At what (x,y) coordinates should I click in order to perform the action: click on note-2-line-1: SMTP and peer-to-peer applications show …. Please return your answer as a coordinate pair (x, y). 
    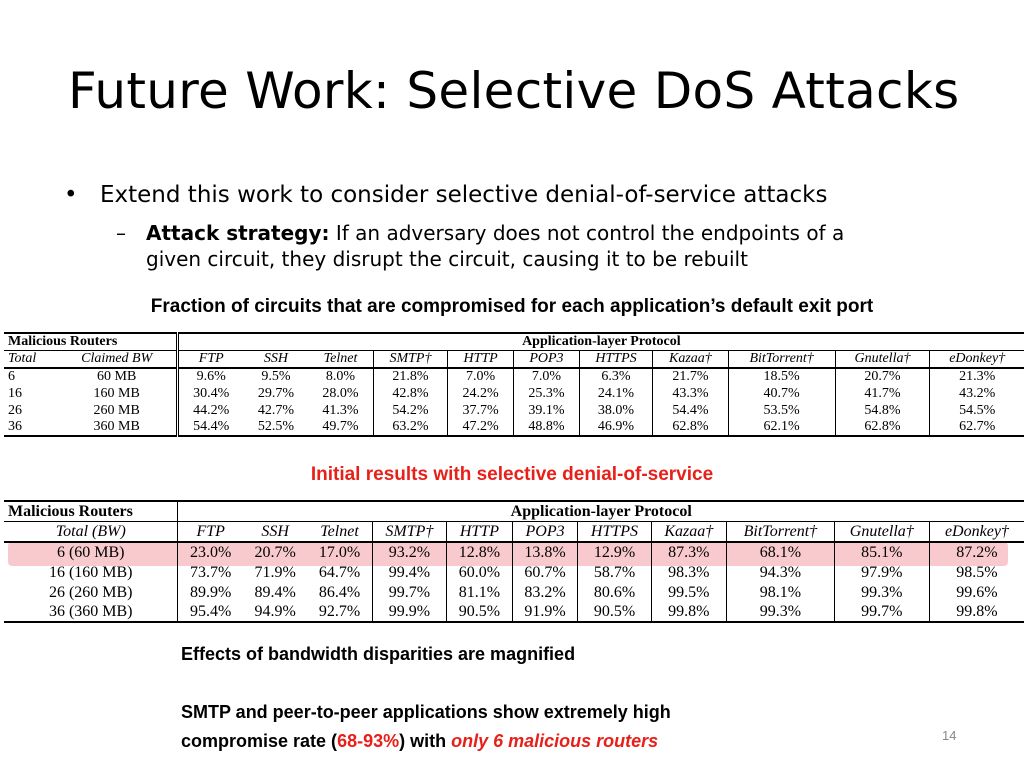
    Looking at the image, I should click on (426, 712).